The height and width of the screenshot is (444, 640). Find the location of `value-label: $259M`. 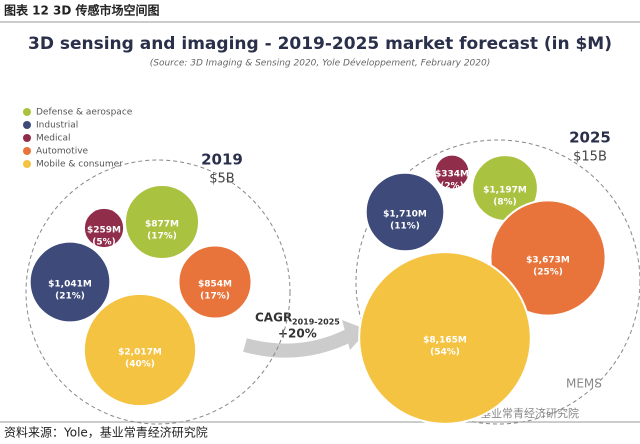

value-label: $259M is located at coordinates (104, 231).